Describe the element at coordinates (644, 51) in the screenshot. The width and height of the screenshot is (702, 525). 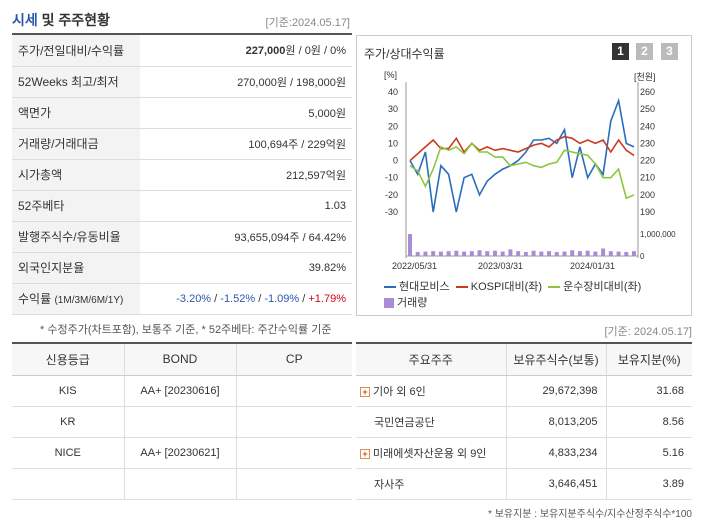
I see `chart-tab-2: 2` at that location.